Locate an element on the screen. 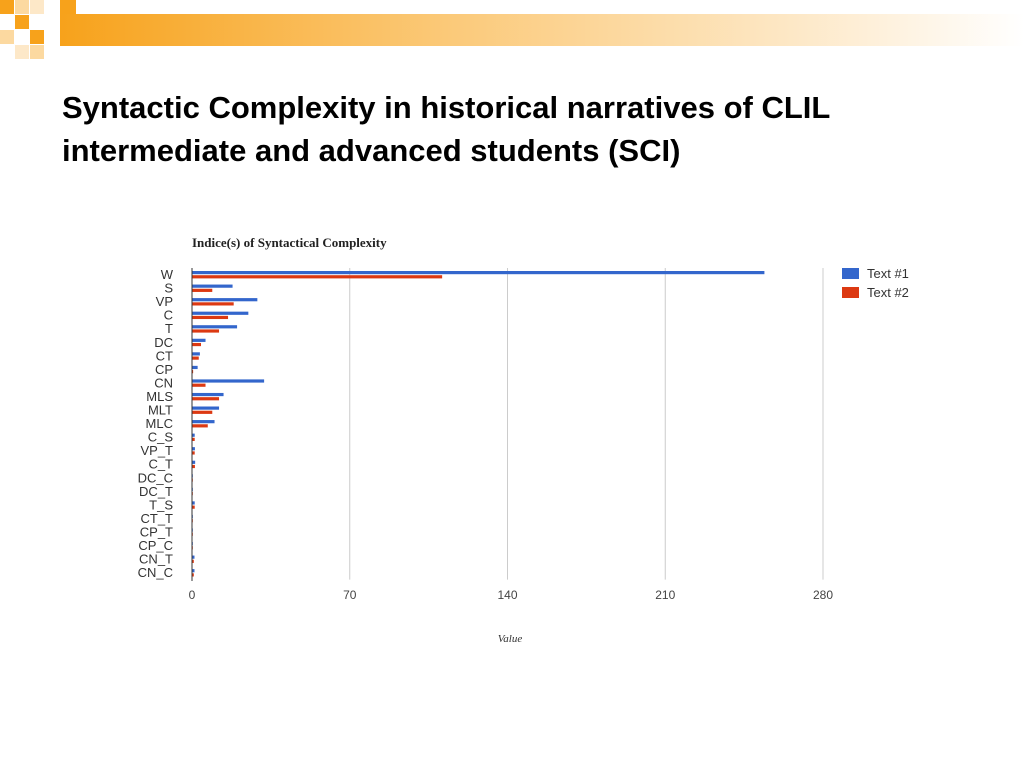 Image resolution: width=1024 pixels, height=773 pixels. category-label: DC is located at coordinates (163, 342).